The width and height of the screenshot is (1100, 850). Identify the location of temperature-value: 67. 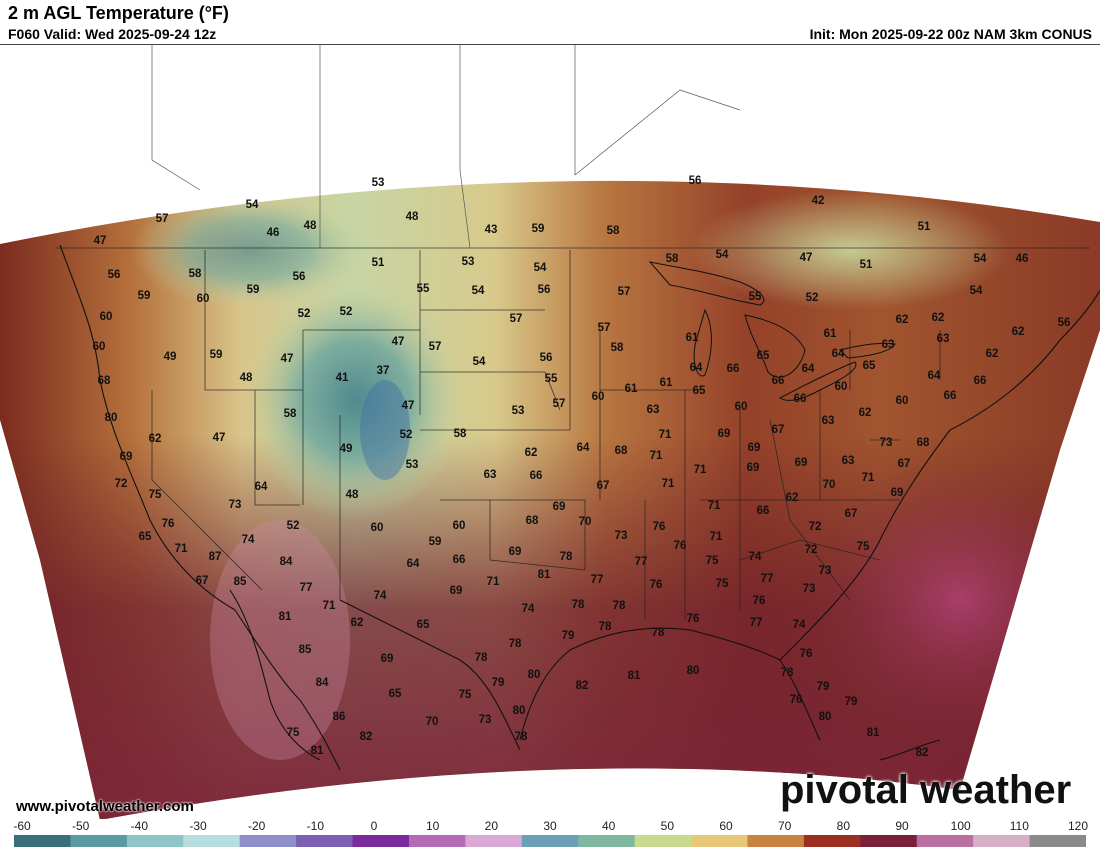
(202, 581).